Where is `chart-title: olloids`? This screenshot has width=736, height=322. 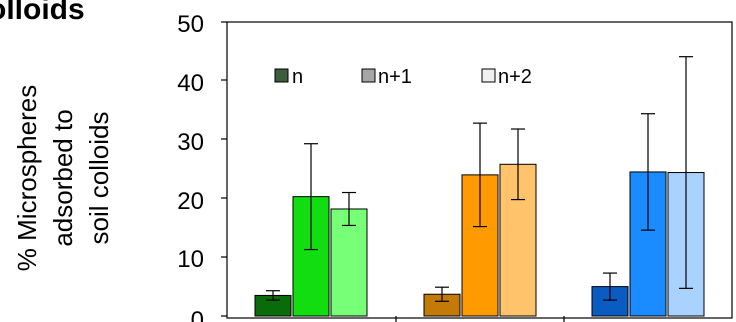
chart-title: olloids is located at coordinates (42, 13).